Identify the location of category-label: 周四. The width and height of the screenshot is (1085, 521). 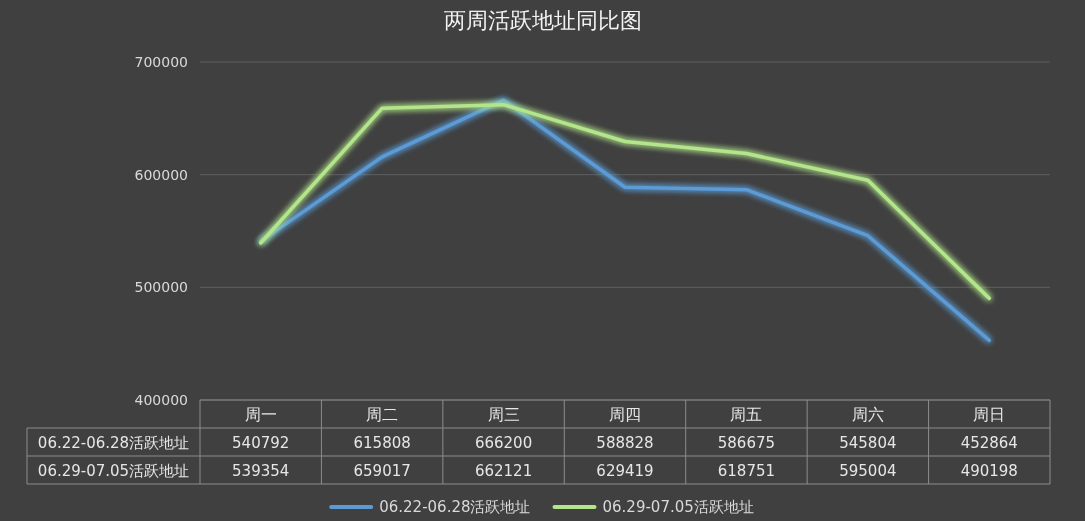
(625, 414).